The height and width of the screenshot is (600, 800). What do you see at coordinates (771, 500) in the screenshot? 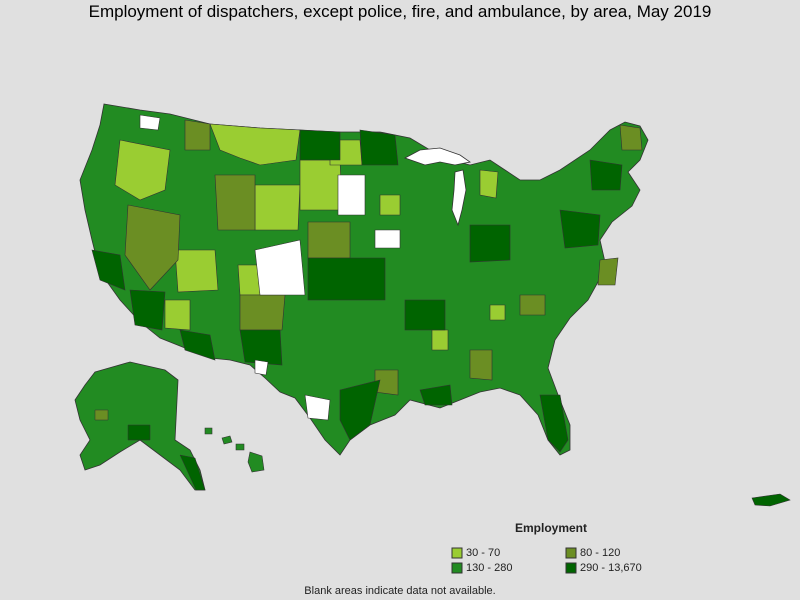
I see `puerto-rico-shape` at bounding box center [771, 500].